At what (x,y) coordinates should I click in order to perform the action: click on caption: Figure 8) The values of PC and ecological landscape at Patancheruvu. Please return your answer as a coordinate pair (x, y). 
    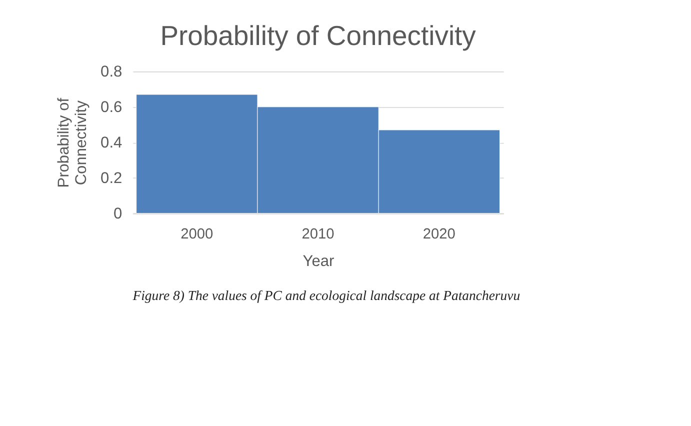
    Looking at the image, I should click on (326, 296).